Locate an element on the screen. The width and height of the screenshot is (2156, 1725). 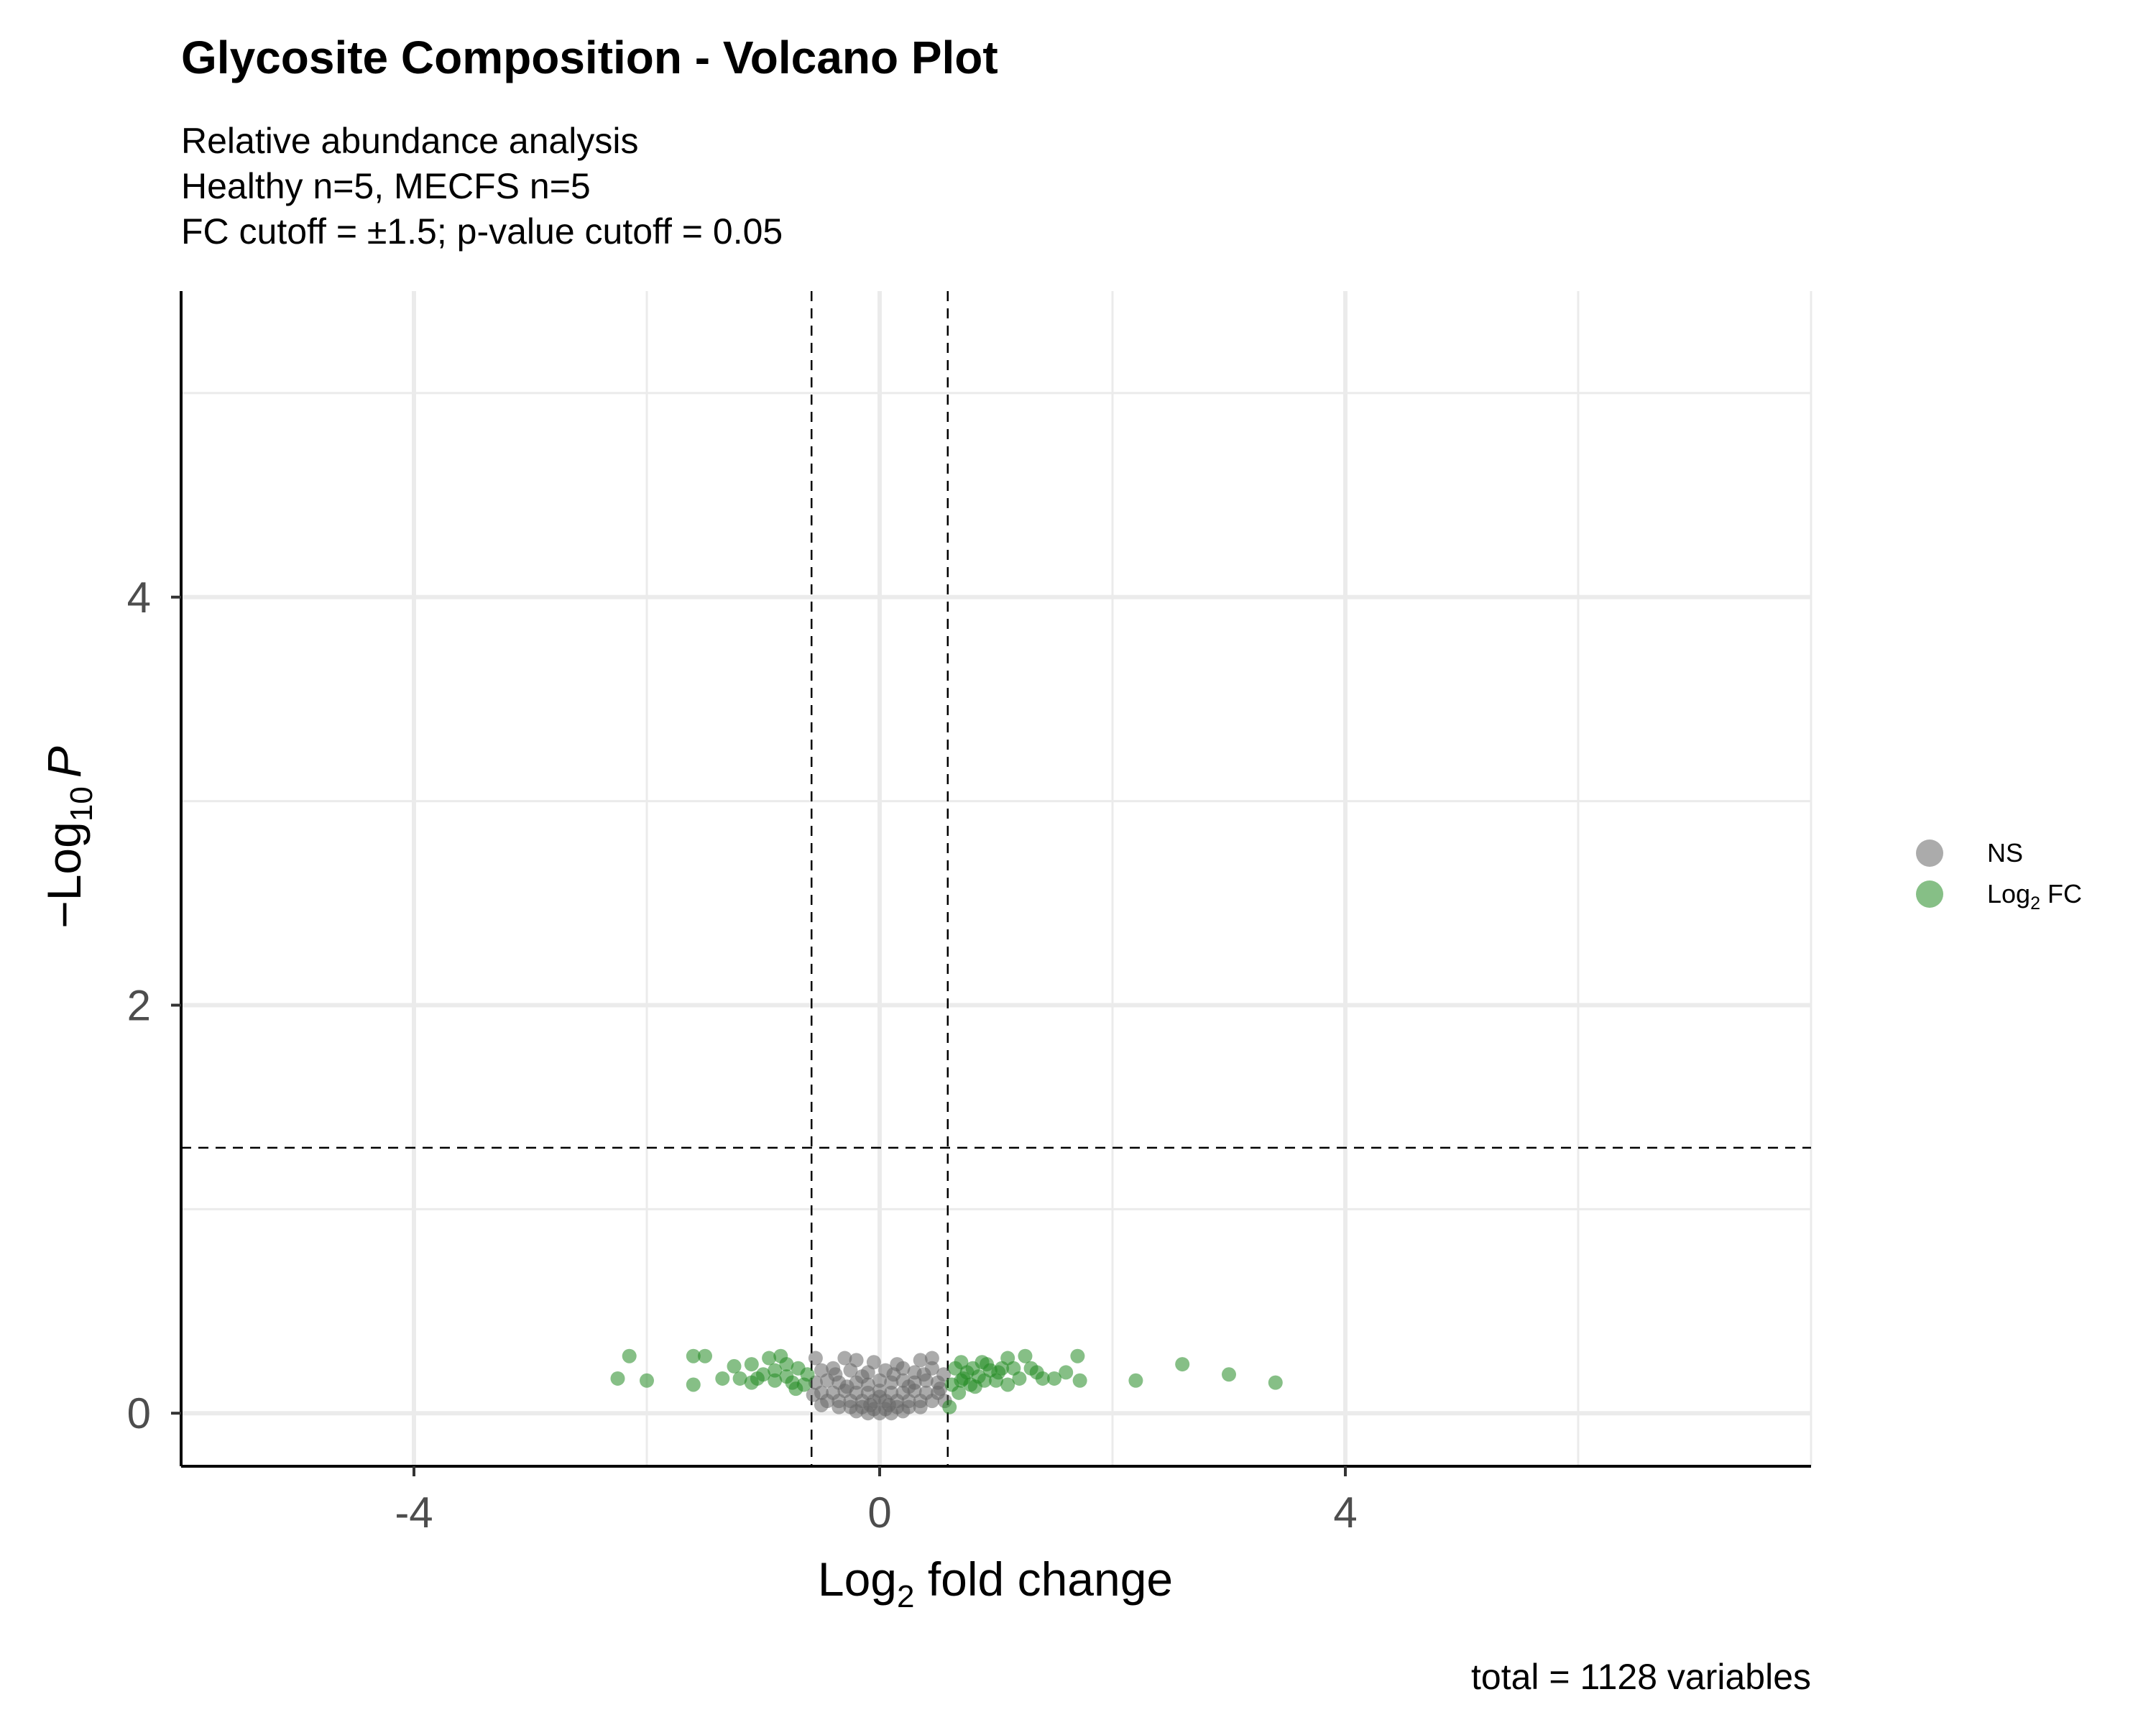
legend-ns-label: NS is located at coordinates (2005, 853).